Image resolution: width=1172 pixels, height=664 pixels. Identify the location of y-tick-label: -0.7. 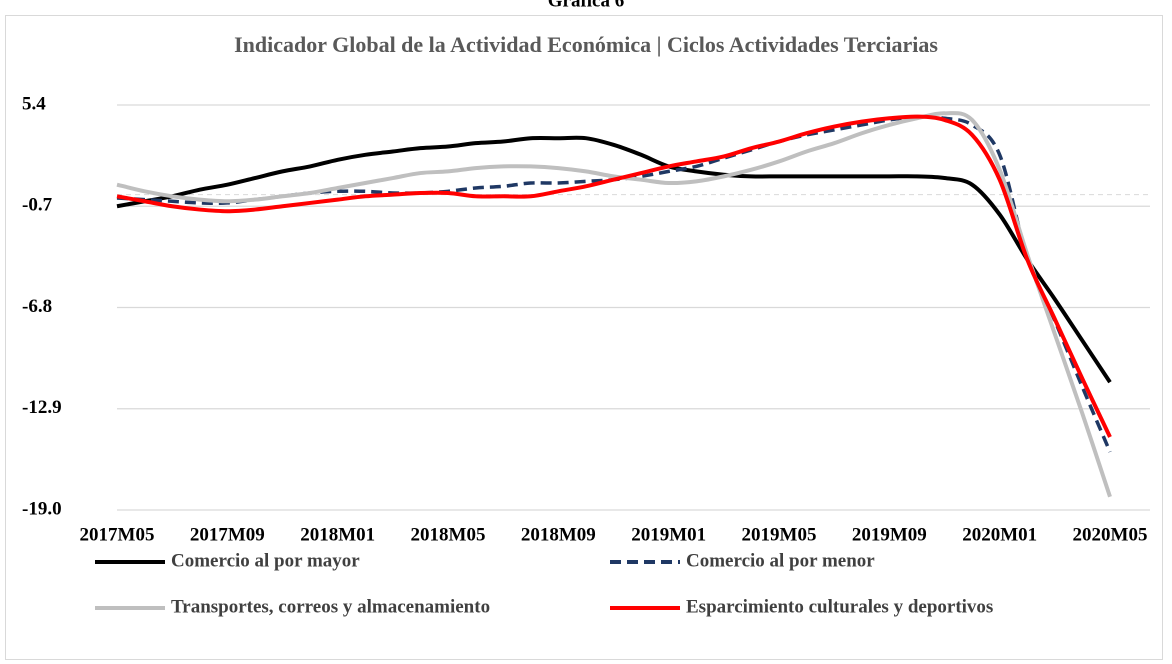
(37, 205).